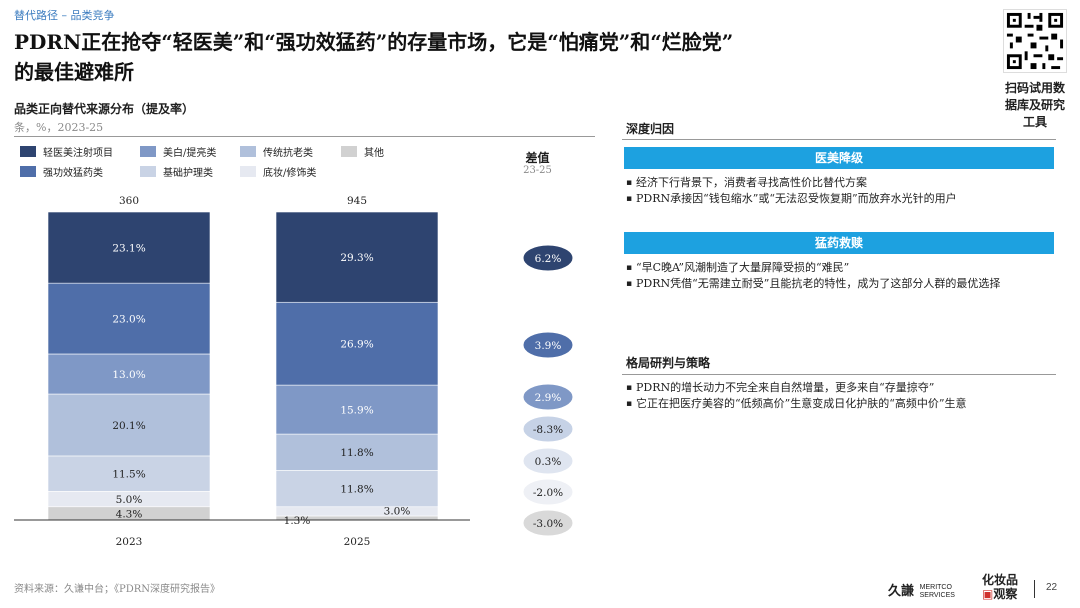 This screenshot has height=608, width=1080. I want to click on list-item: 它正在把医疗美容的“低频高价”生意变成日化护肤的“高频中价”生意, so click(841, 404).